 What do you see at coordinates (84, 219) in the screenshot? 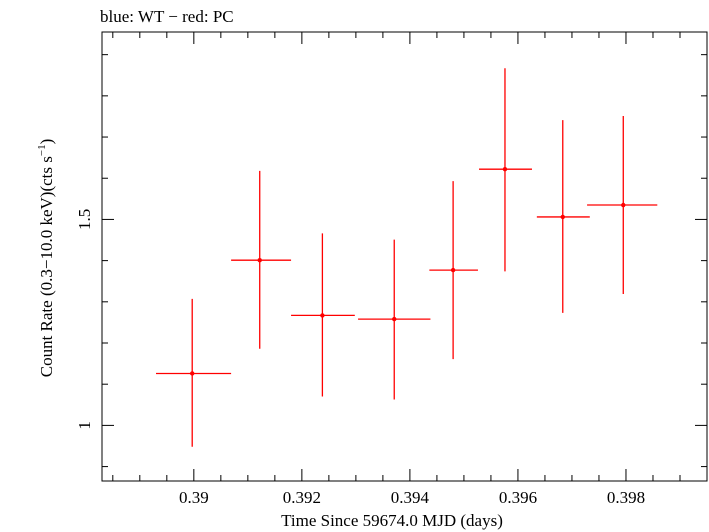
I see `y-tick-label: 1.5` at bounding box center [84, 219].